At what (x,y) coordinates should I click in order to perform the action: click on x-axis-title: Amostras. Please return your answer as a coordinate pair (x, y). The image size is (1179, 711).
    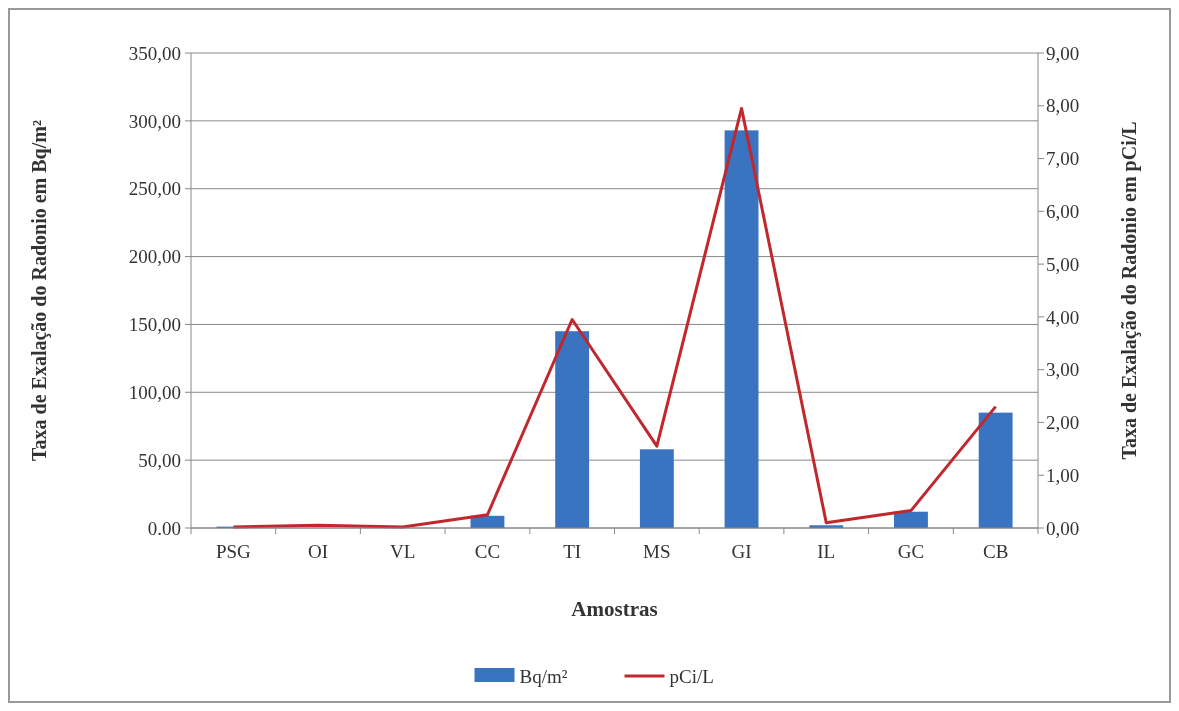
    Looking at the image, I should click on (614, 609).